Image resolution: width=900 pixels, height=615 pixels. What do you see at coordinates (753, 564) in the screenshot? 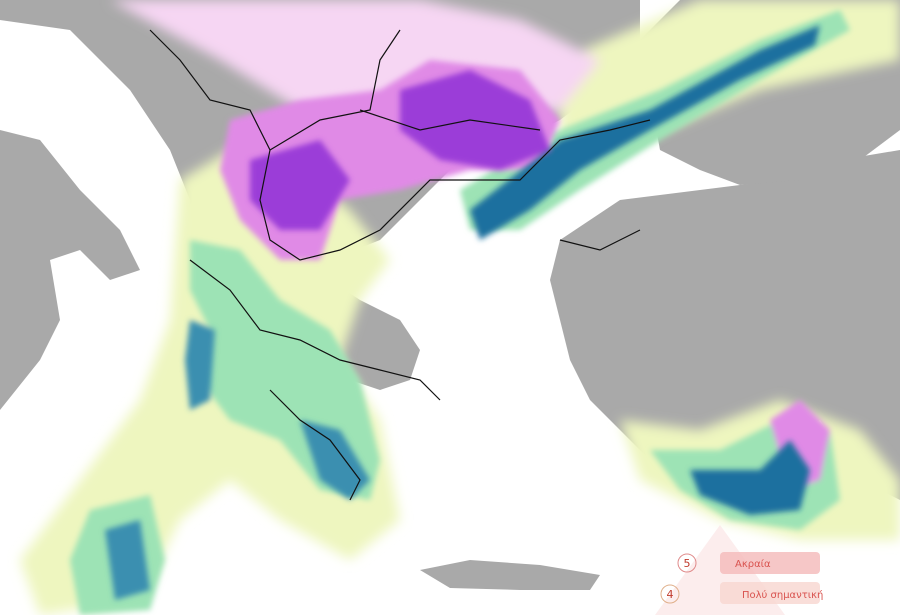
I see `legend-label: Ακραία` at bounding box center [753, 564].